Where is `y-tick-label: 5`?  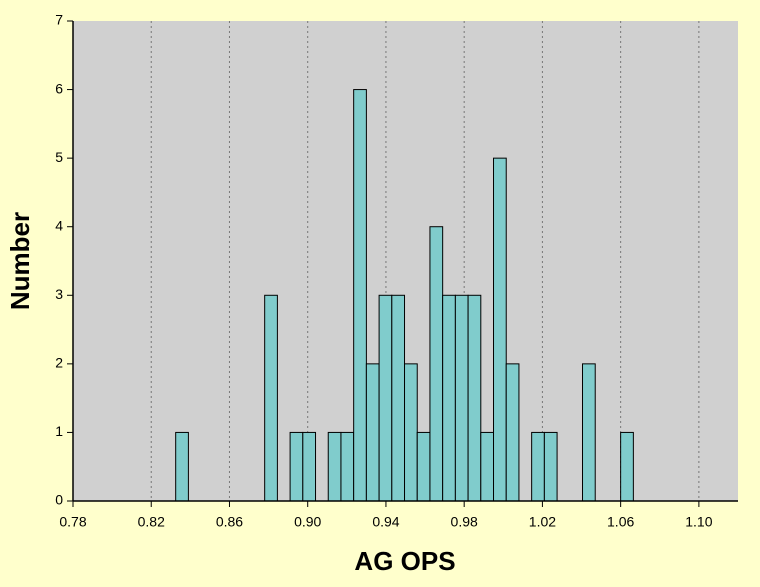 y-tick-label: 5 is located at coordinates (59, 157).